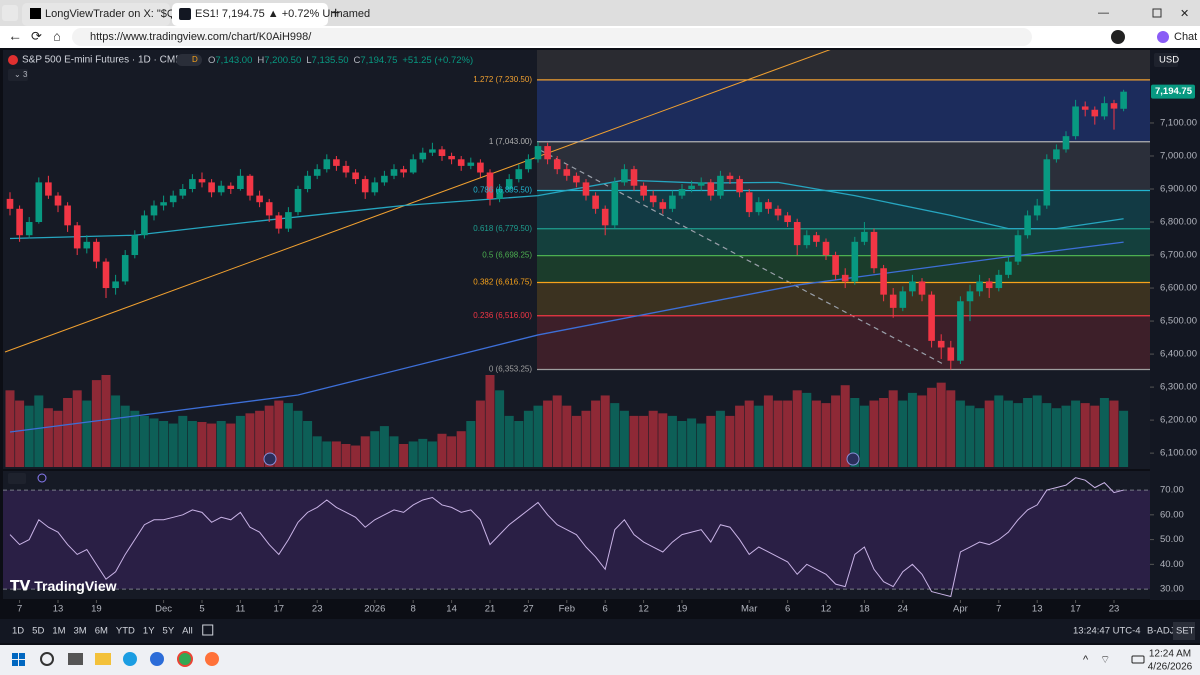 This screenshot has height=675, width=1200. What do you see at coordinates (1184, 14) in the screenshot?
I see `close: ✕` at bounding box center [1184, 14].